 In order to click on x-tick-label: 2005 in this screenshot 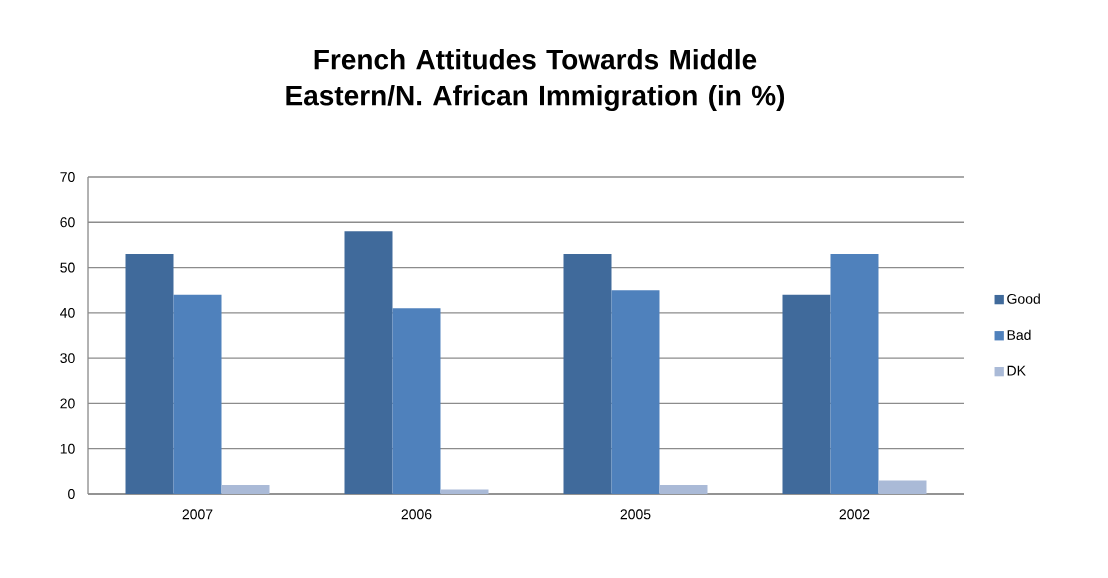, I will do `click(635, 514)`.